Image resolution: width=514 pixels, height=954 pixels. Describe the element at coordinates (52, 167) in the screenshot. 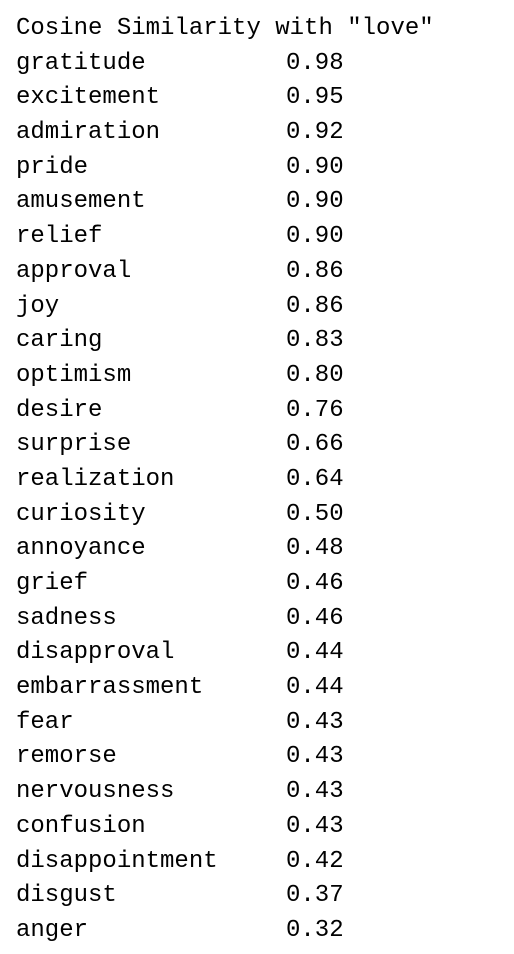

I see `emotion-word: pride` at that location.